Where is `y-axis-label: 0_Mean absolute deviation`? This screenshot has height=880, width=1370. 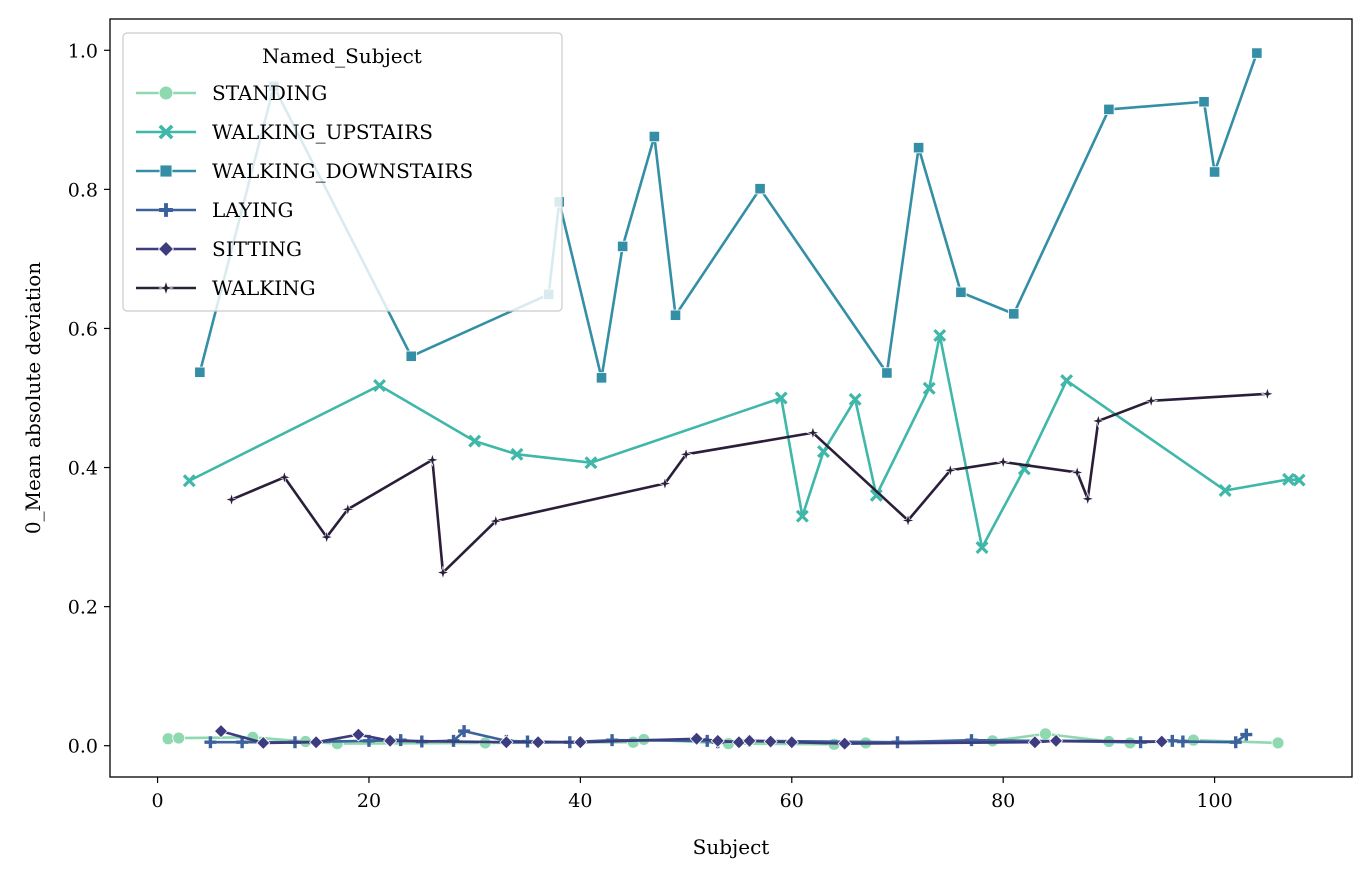
y-axis-label: 0_Mean absolute deviation is located at coordinates (33, 398).